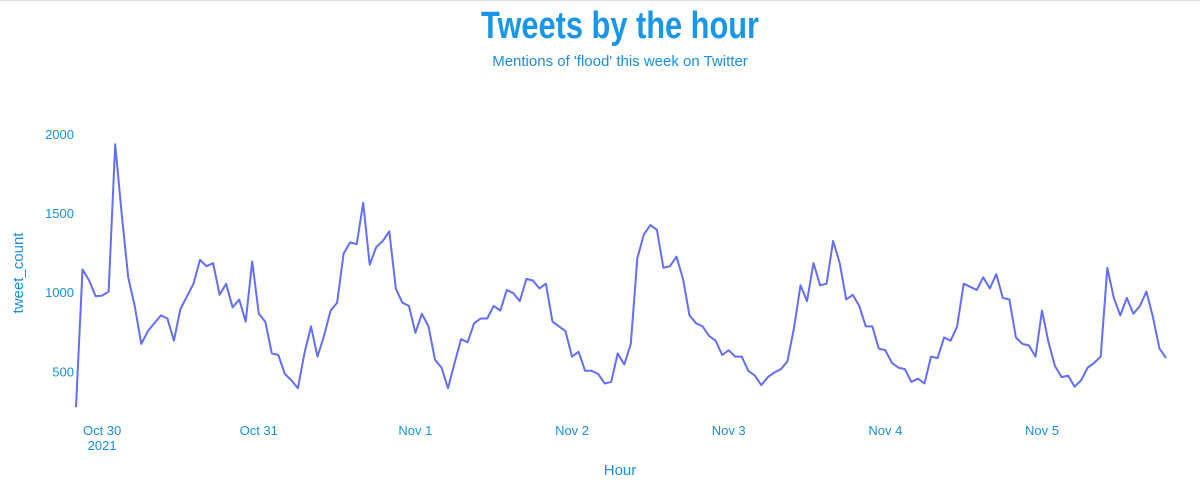 Image resolution: width=1200 pixels, height=491 pixels. What do you see at coordinates (59, 213) in the screenshot?
I see `y-tick-label: 1500` at bounding box center [59, 213].